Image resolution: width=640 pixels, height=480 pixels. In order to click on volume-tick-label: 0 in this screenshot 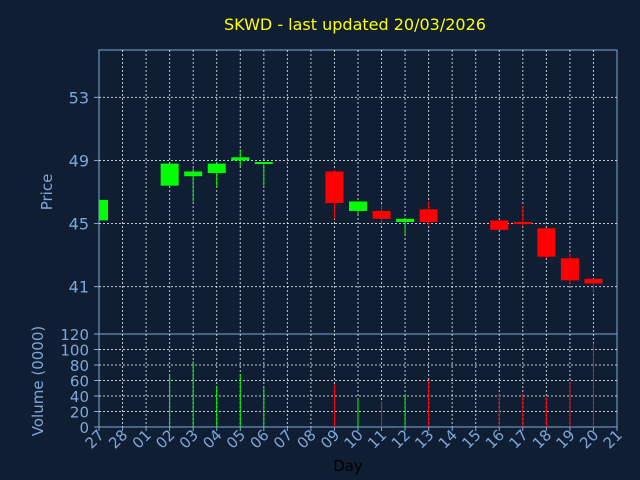, I will do `click(84, 428)`.